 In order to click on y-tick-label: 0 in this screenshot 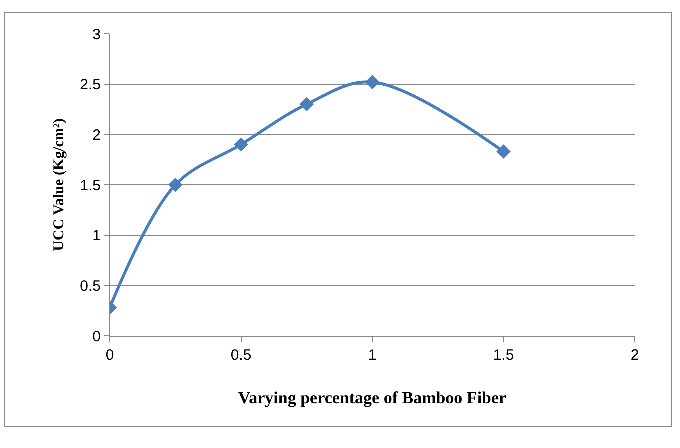, I will do `click(96, 337)`.